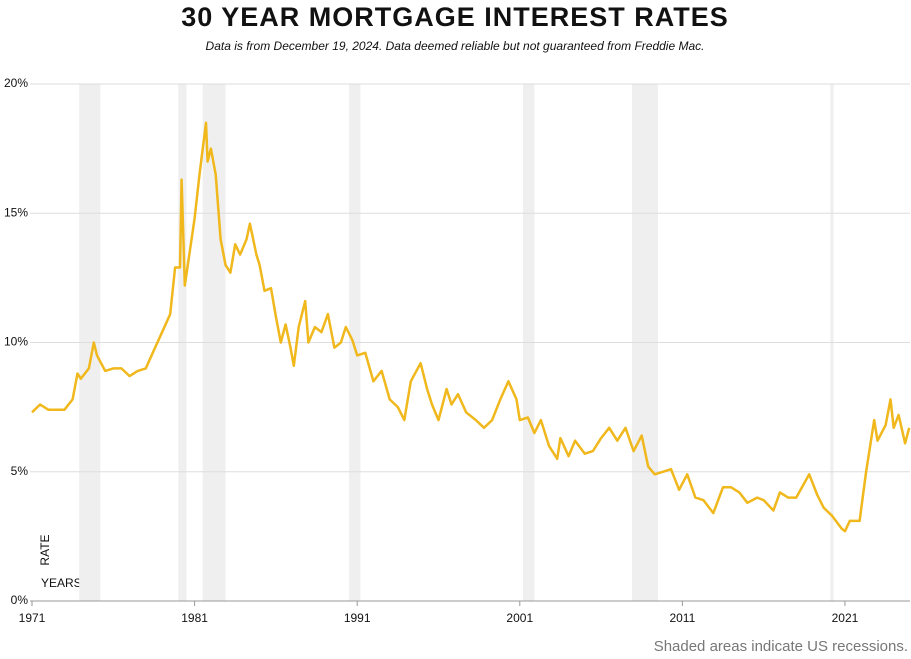 The height and width of the screenshot is (659, 911). I want to click on y-tick-label: 5%, so click(20, 471).